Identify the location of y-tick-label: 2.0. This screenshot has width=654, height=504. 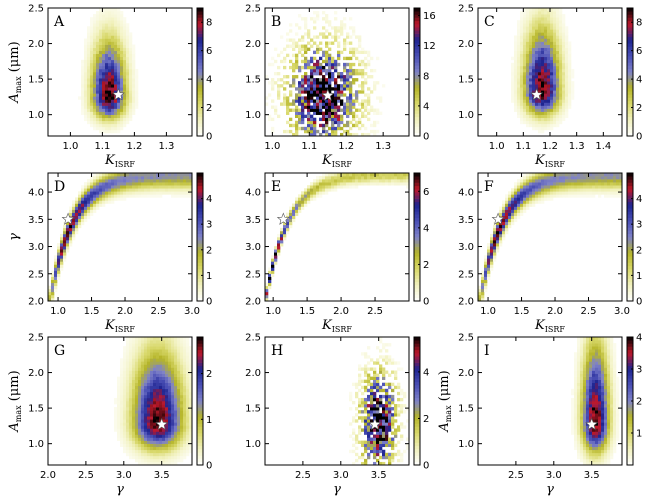
(466, 44).